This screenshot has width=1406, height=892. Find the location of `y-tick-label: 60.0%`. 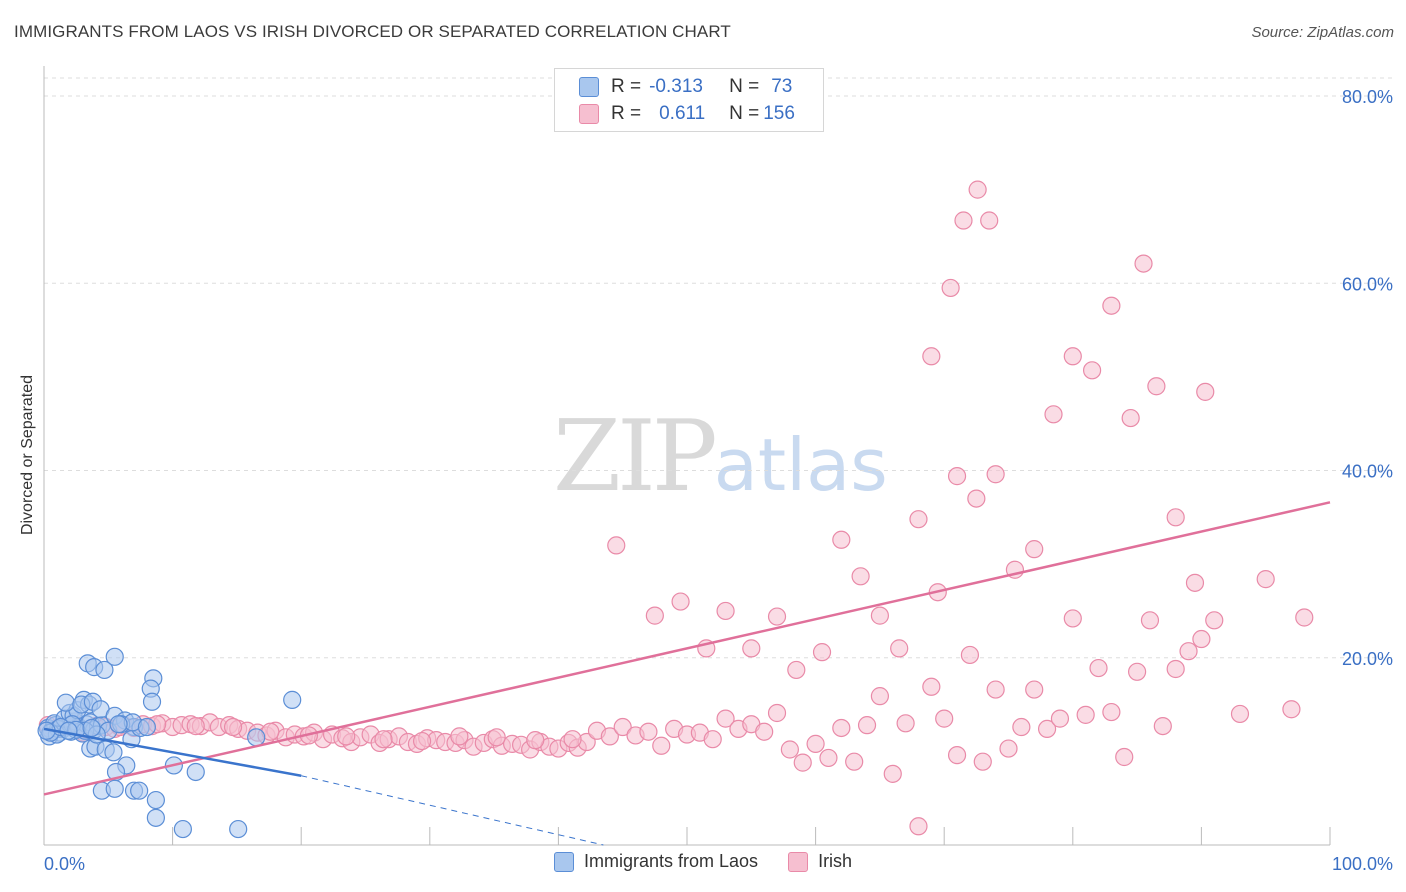

y-tick-label: 60.0% is located at coordinates (1367, 284).